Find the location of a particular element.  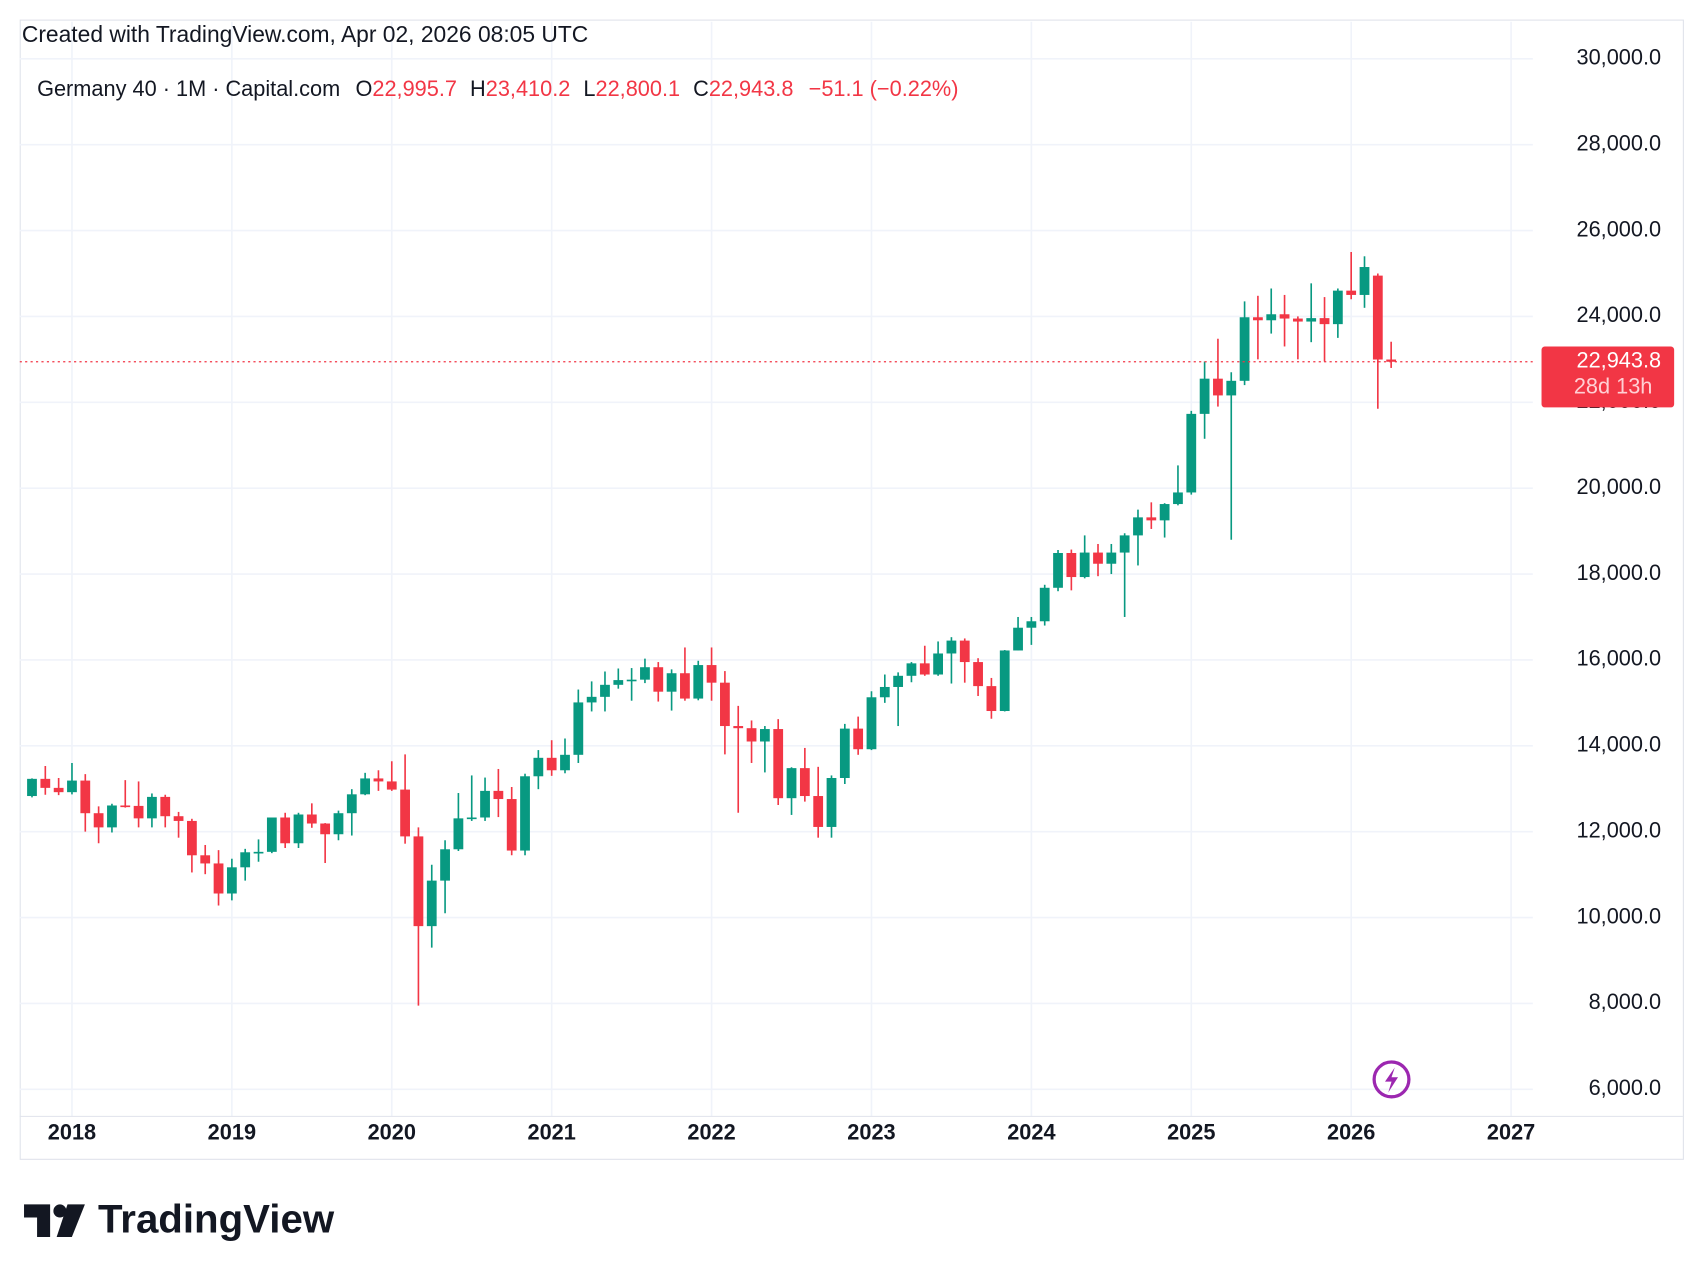

price-label: 22,943.8 is located at coordinates (1618, 360).